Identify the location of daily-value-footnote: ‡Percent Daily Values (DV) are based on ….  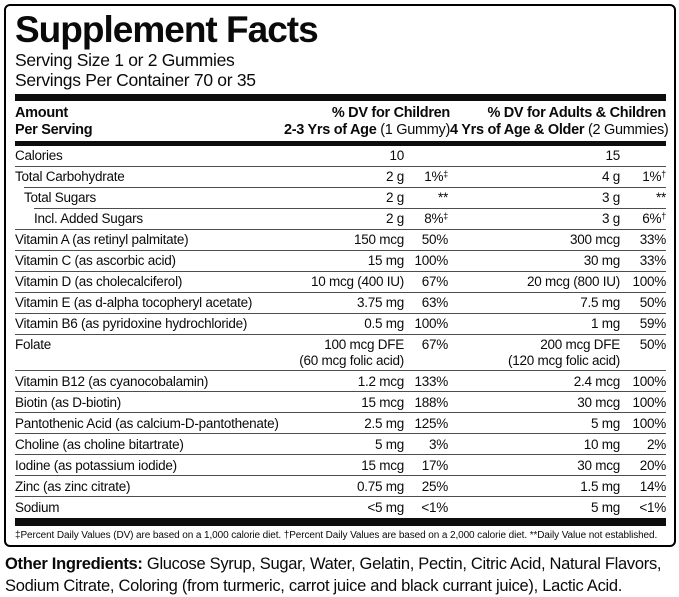
(336, 535).